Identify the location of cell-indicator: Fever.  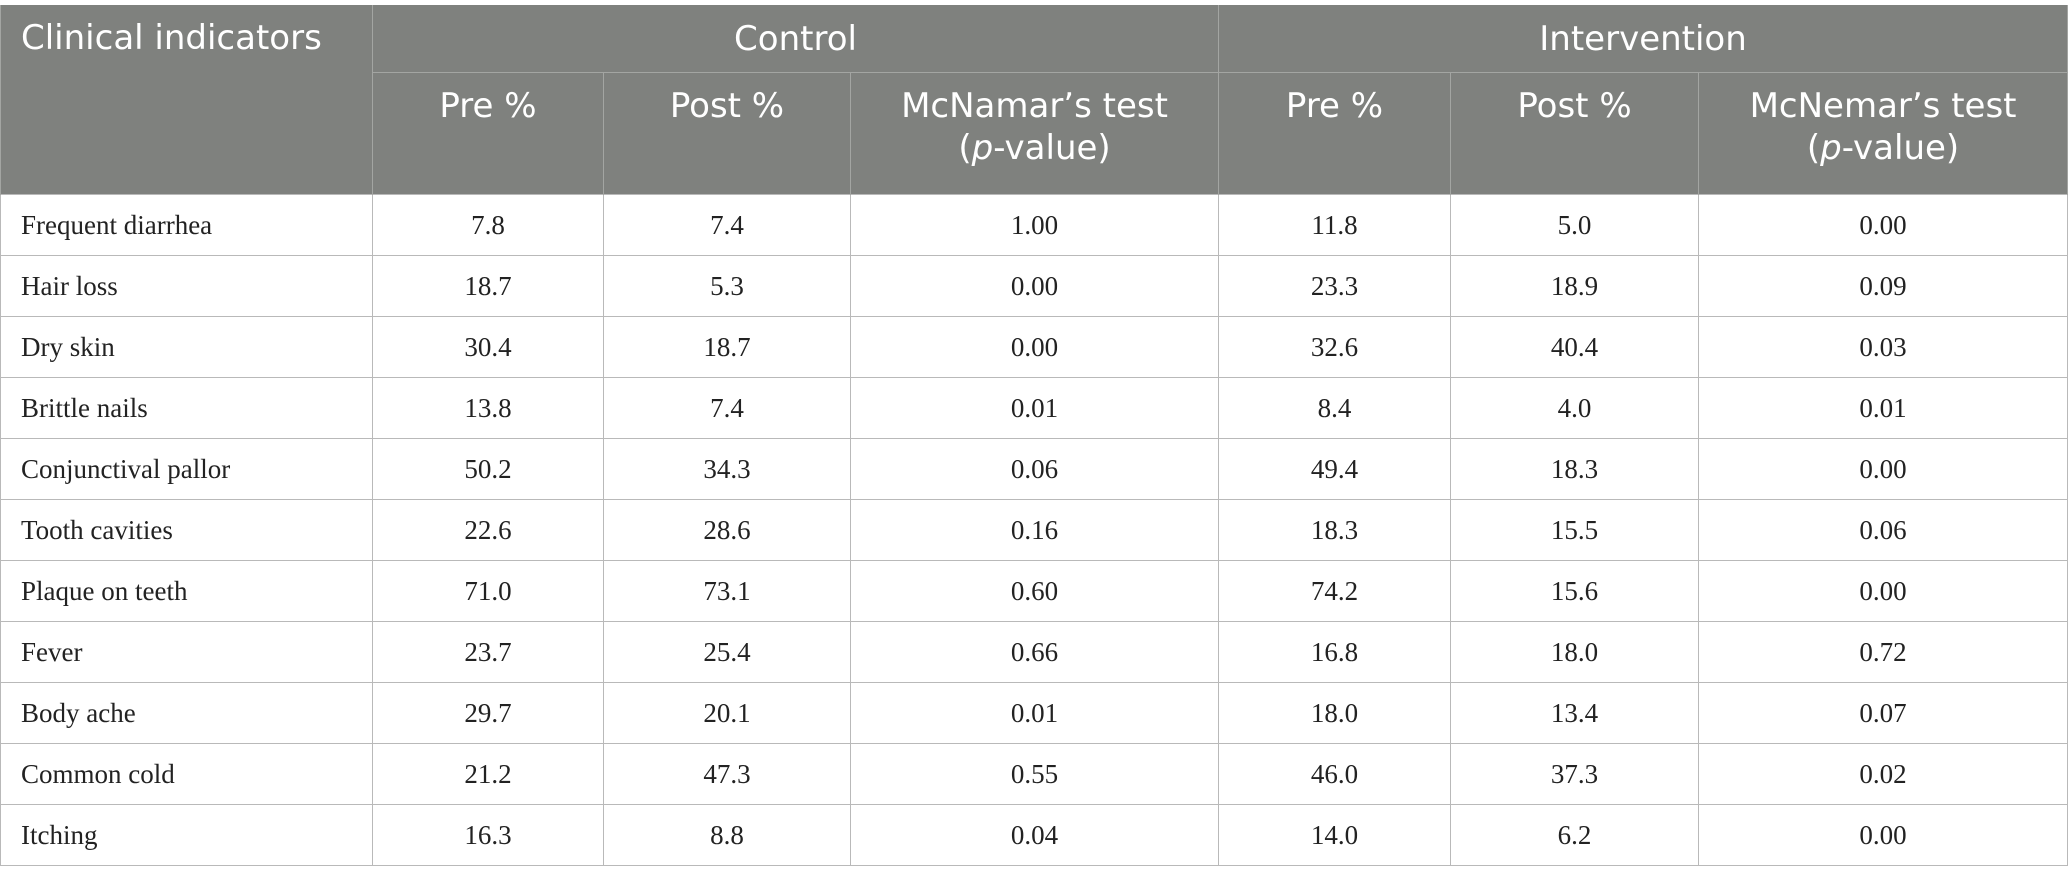
(186, 652).